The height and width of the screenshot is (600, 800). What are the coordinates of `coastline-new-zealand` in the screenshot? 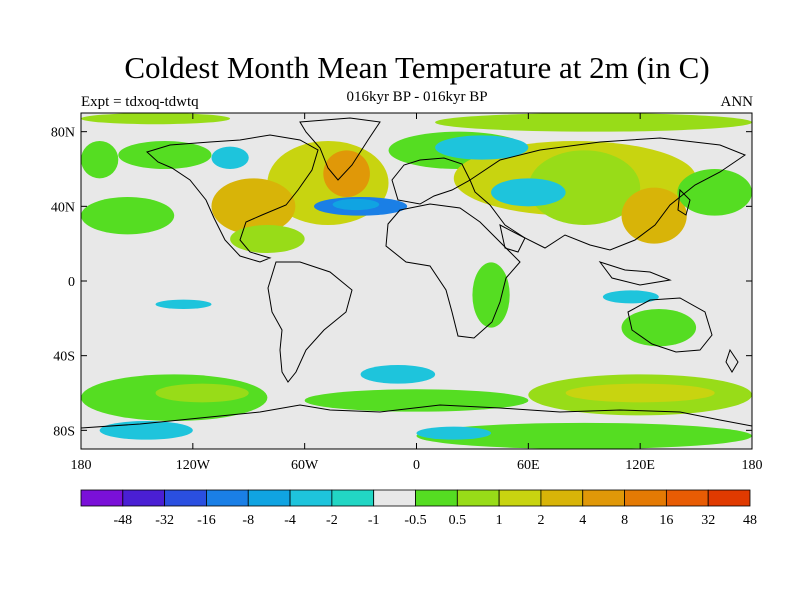 It's located at (732, 360).